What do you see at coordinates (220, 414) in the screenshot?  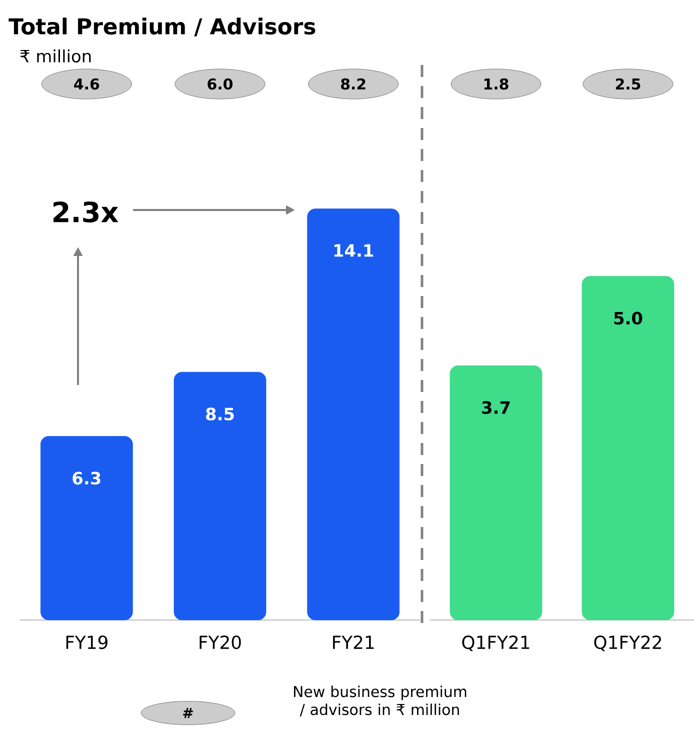 I see `data-label: 8.5` at bounding box center [220, 414].